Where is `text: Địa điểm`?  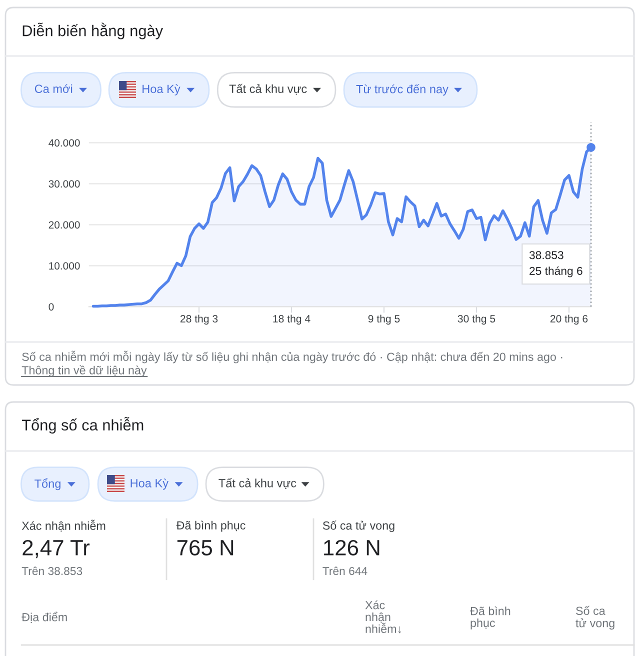
text: Địa điểm is located at coordinates (44, 617).